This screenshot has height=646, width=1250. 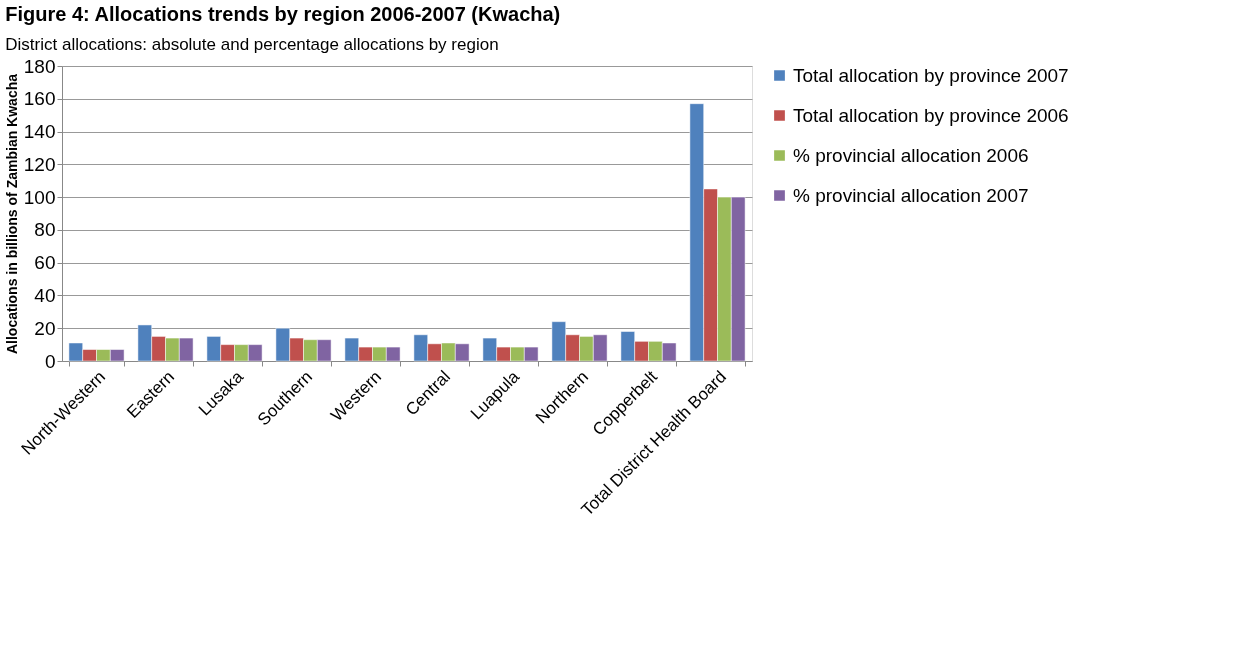 What do you see at coordinates (39, 66) in the screenshot?
I see `y-tick-label: 180` at bounding box center [39, 66].